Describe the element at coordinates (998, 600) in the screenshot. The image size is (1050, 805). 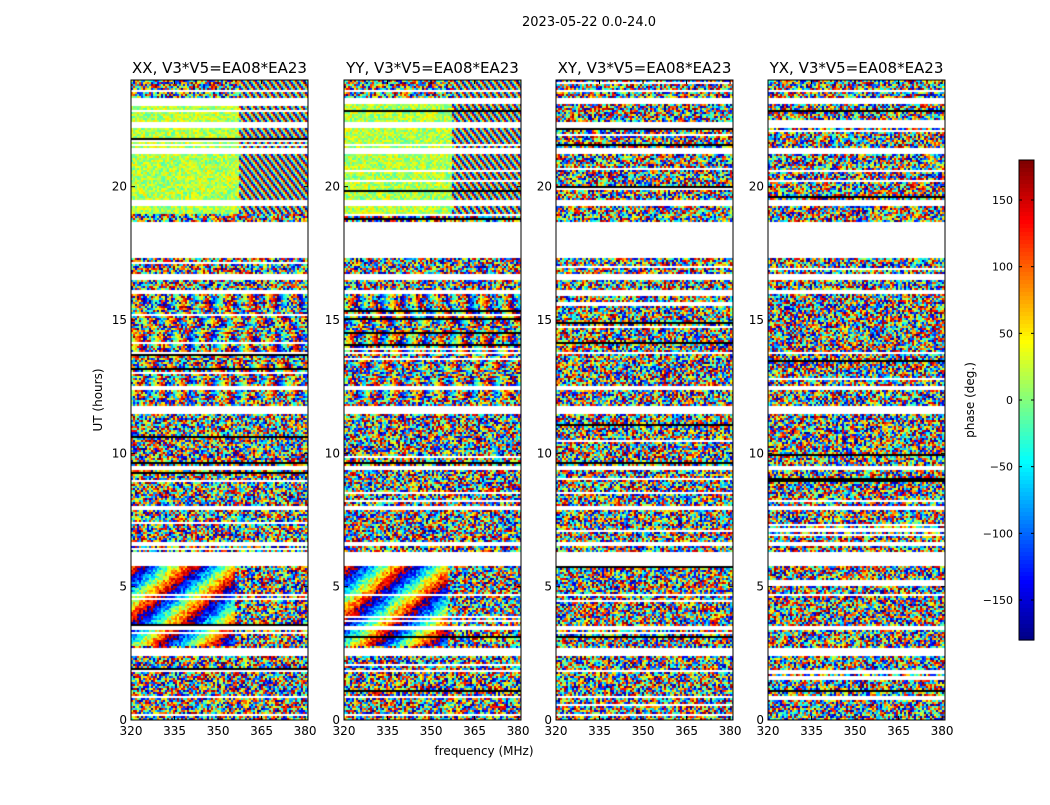
I see `colorbar-tick-label: −150` at that location.